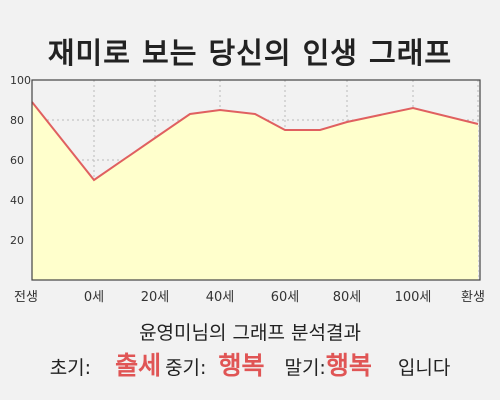  I want to click on late-value: 행복, so click(348, 365).